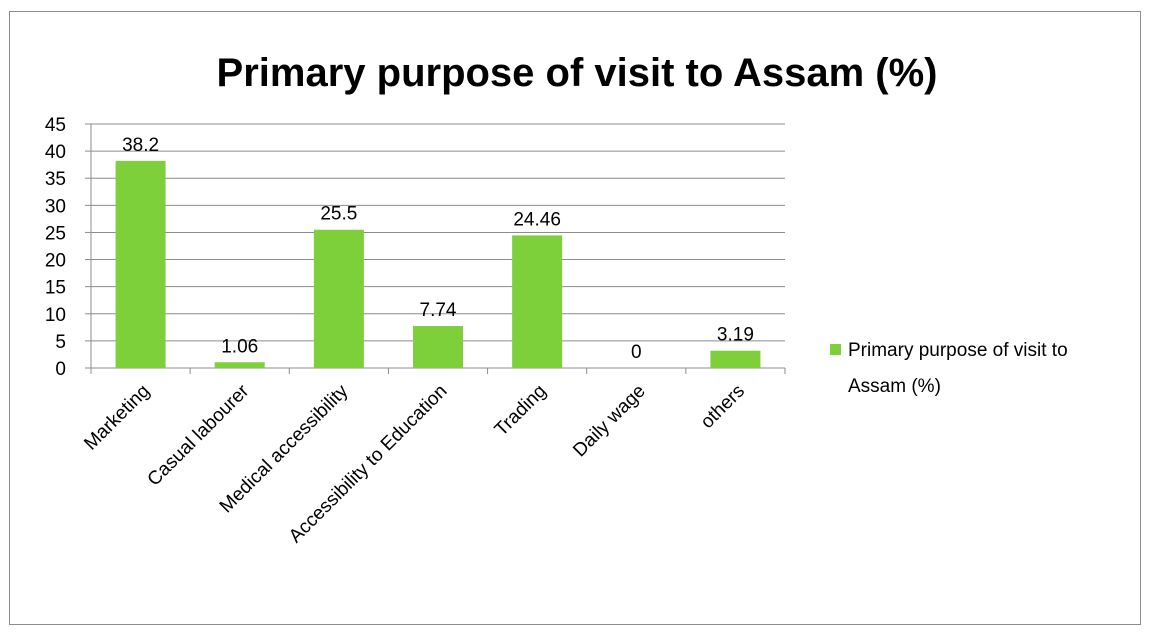 The width and height of the screenshot is (1149, 632). I want to click on data-label: 25.5, so click(338, 214).